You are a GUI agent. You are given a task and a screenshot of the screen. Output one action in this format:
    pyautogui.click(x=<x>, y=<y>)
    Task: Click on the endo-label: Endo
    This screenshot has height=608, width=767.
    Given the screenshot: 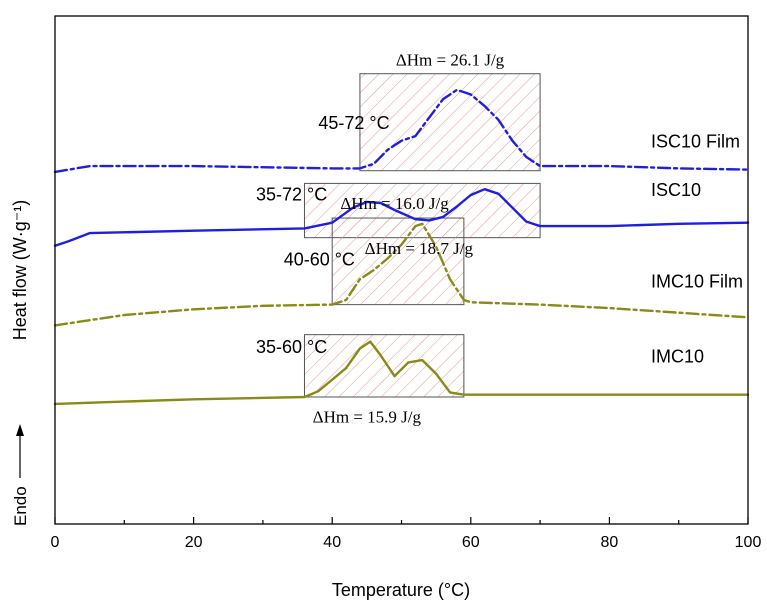 What is the action you would take?
    pyautogui.click(x=20, y=506)
    